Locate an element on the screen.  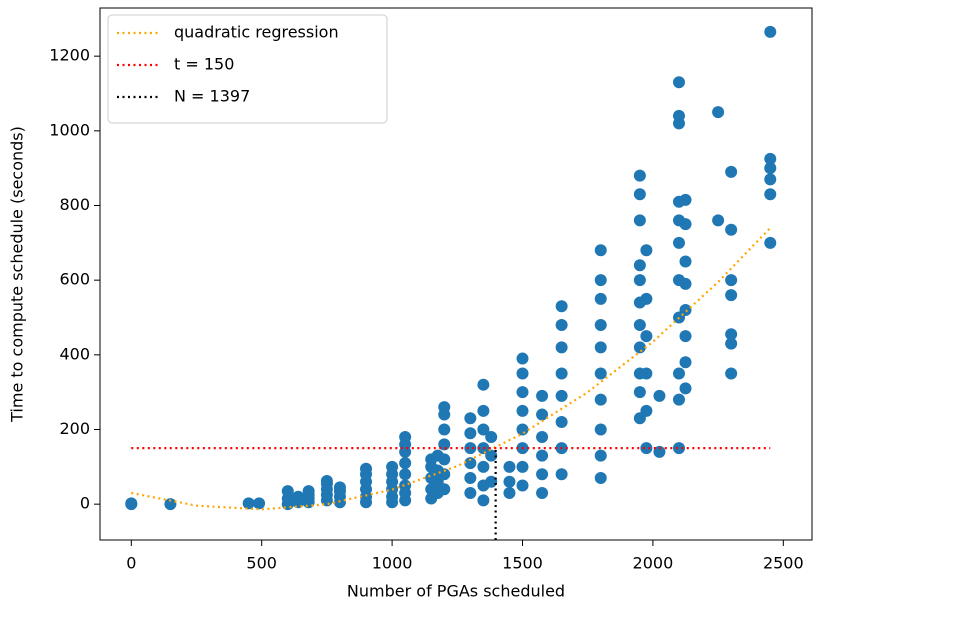
y-tick-label: 200 is located at coordinates (74, 428).